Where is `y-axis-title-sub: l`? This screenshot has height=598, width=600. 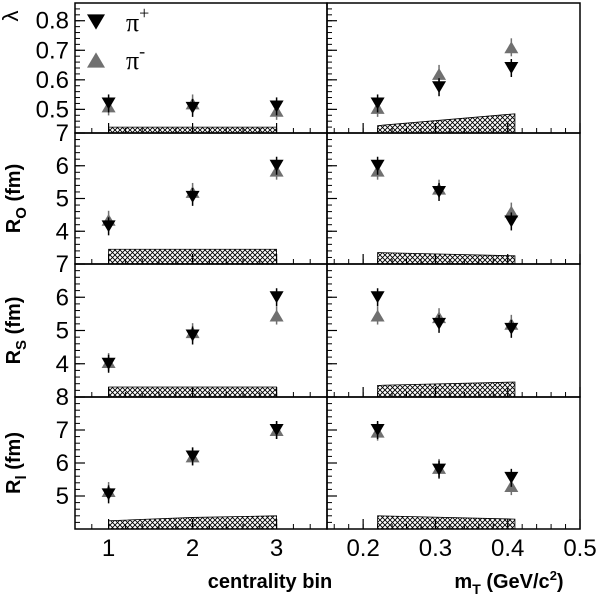 y-axis-title-sub: l is located at coordinates (21, 477).